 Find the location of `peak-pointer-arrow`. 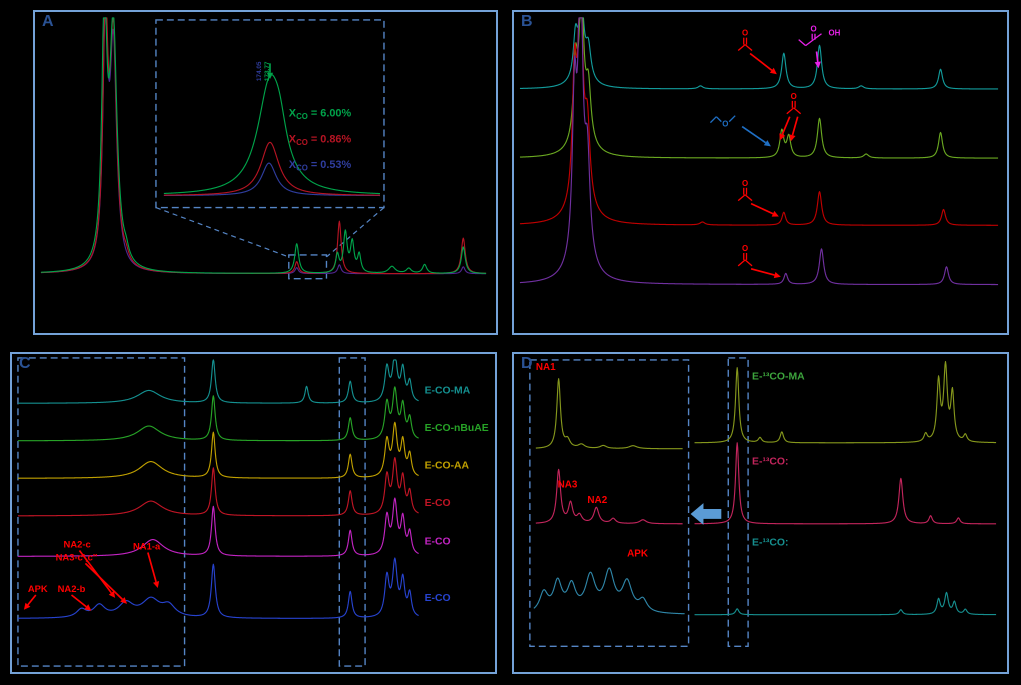

peak-pointer-arrow is located at coordinates (270, 71).